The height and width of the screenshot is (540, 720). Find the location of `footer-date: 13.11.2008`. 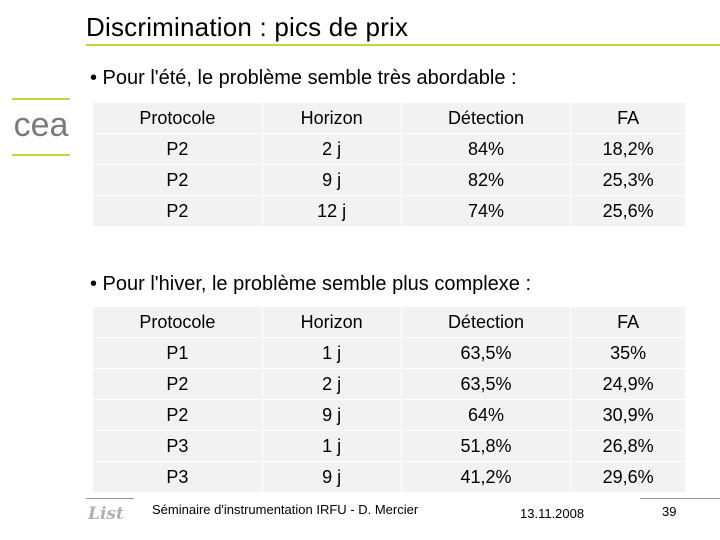

footer-date: 13.11.2008 is located at coordinates (552, 513).